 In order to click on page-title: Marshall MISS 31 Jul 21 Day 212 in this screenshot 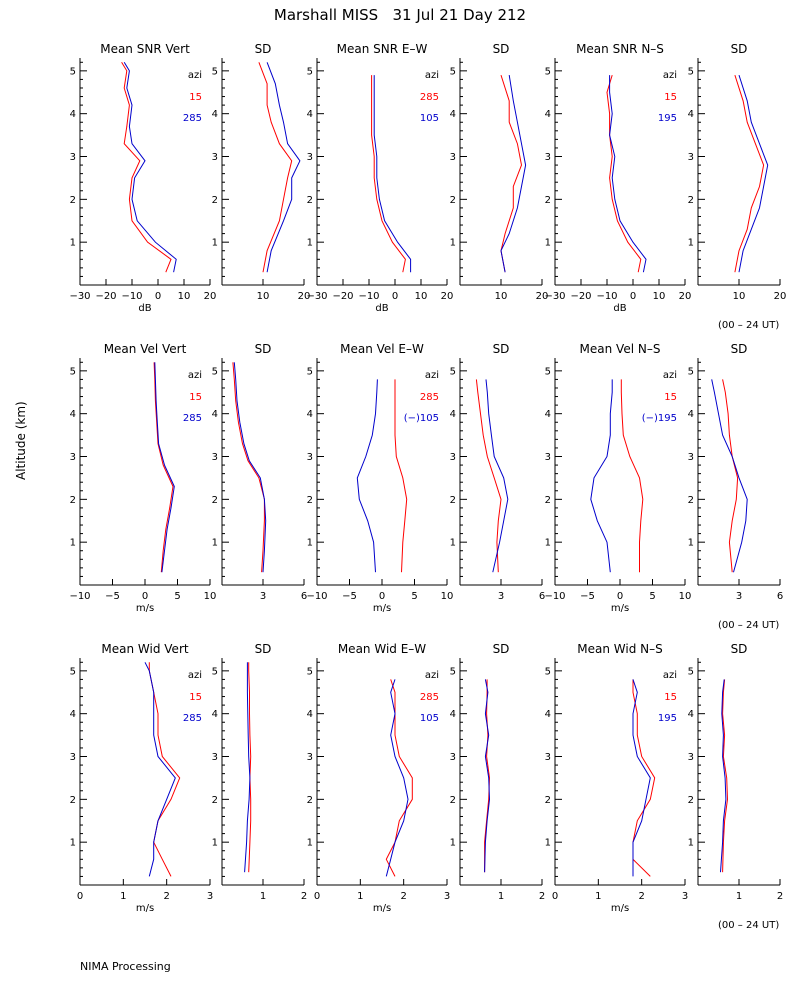, I will do `click(400, 15)`.